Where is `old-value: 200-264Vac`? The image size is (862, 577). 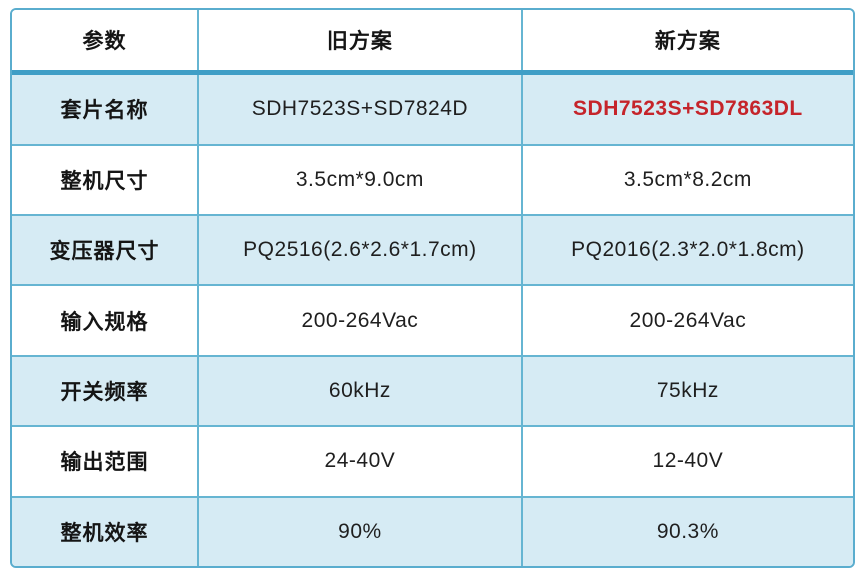
old-value: 200-264Vac is located at coordinates (359, 320).